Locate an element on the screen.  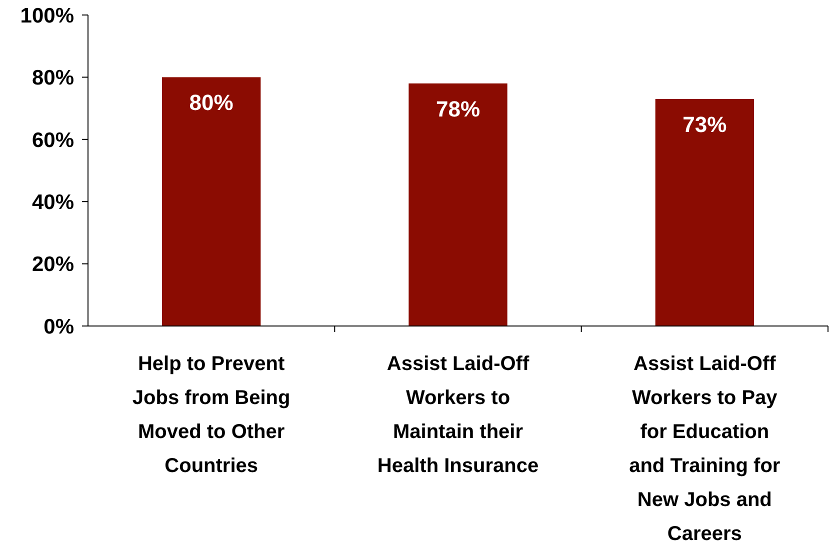
y-tick-label: 20% is located at coordinates (53, 264).